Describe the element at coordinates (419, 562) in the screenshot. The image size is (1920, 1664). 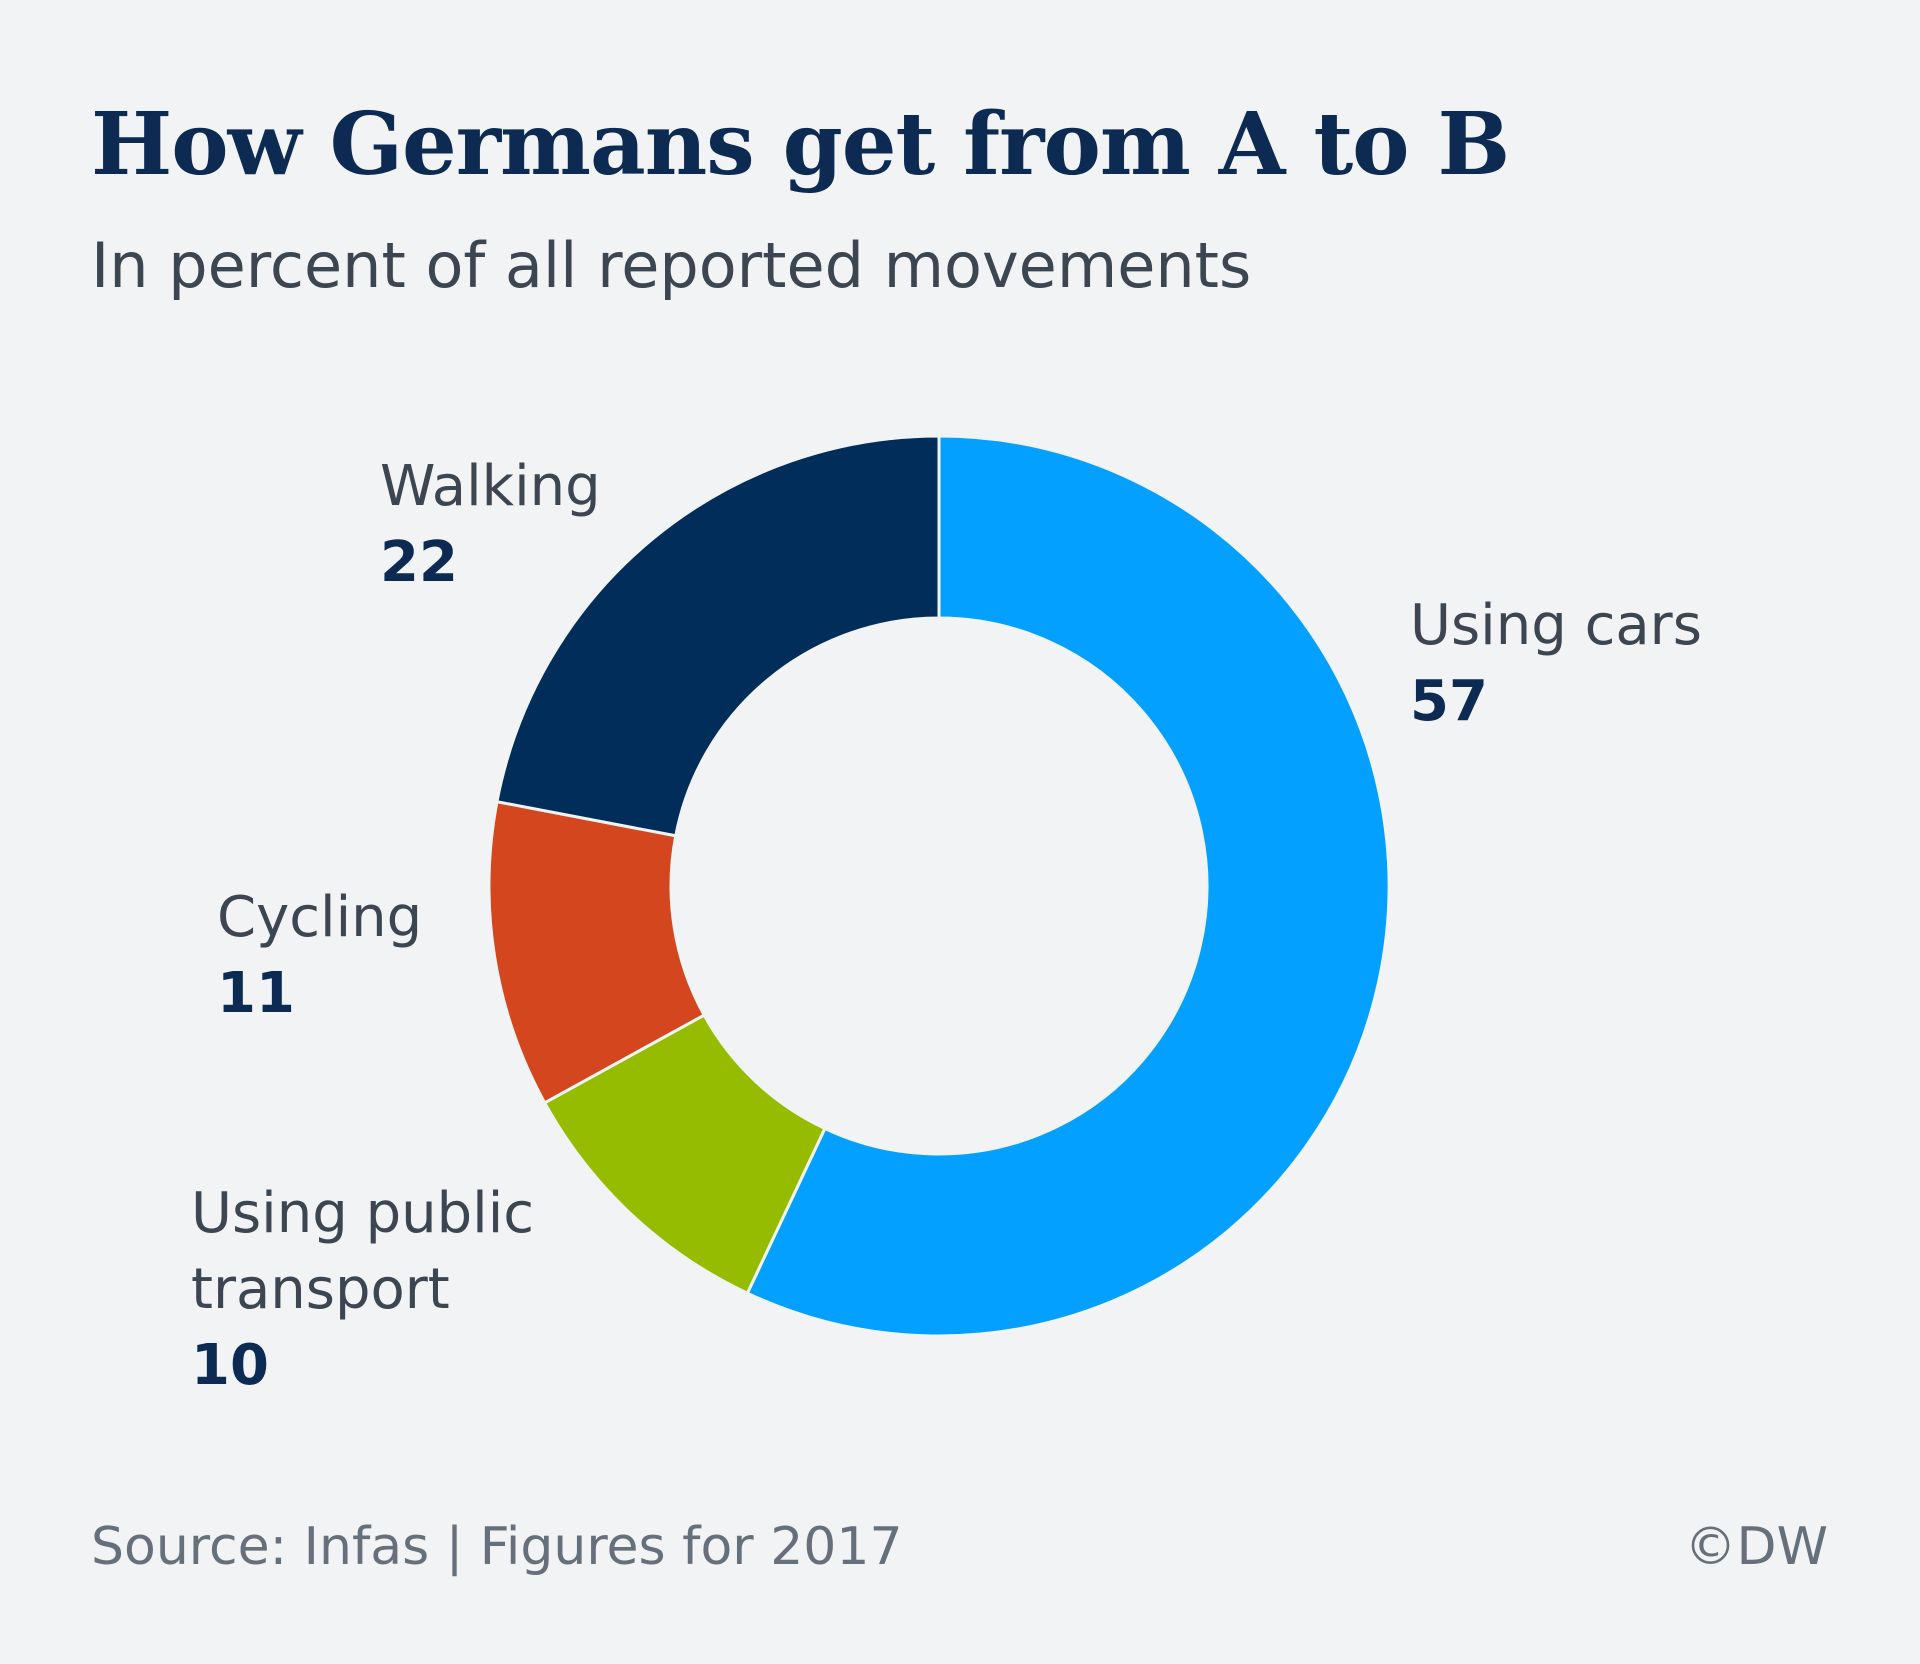
I see `slice-value-walking: 22` at that location.